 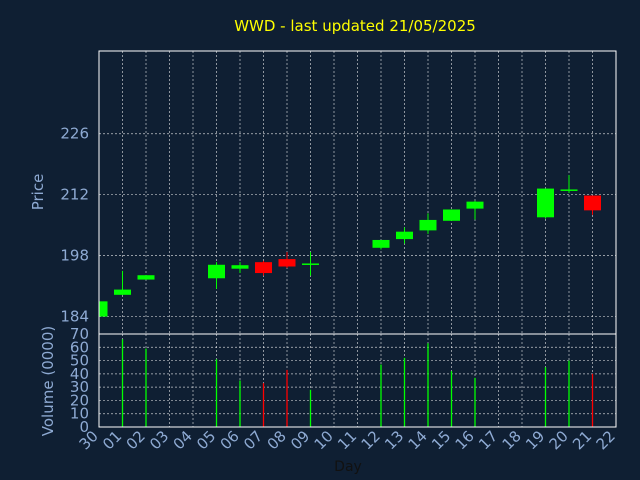 What do you see at coordinates (357, 383) in the screenshot?
I see `volume-bars` at bounding box center [357, 383].